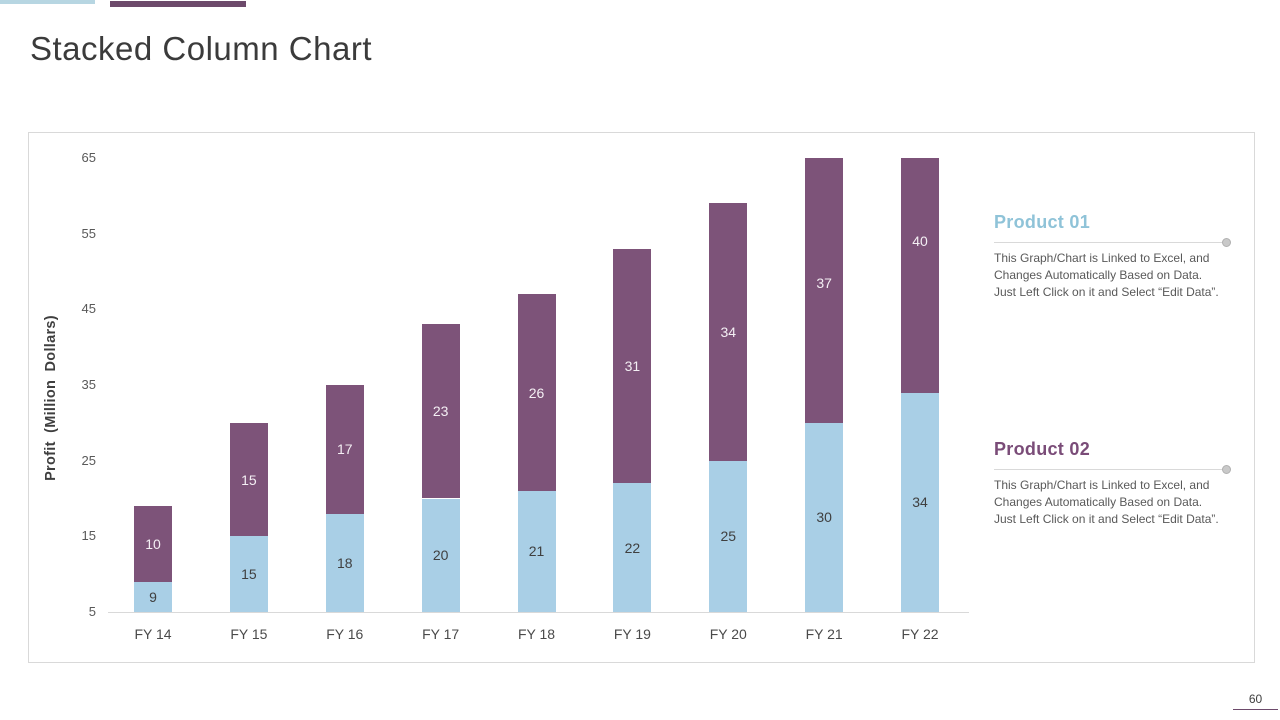 The height and width of the screenshot is (720, 1280). What do you see at coordinates (538, 612) in the screenshot?
I see `x-axis-line` at bounding box center [538, 612].